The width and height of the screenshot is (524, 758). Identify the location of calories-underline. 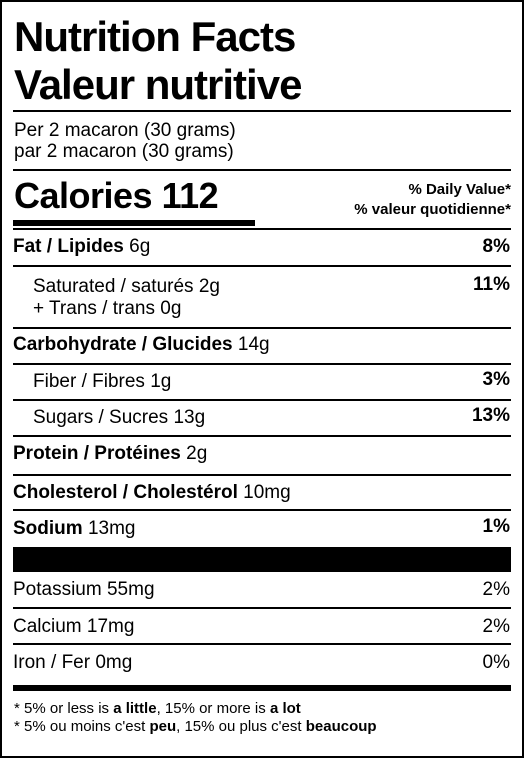
(134, 223).